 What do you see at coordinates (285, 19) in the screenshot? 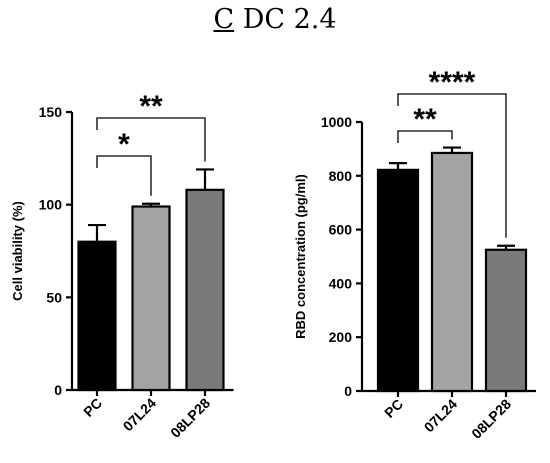
I see `figure-title-text: DC 2.4` at bounding box center [285, 19].